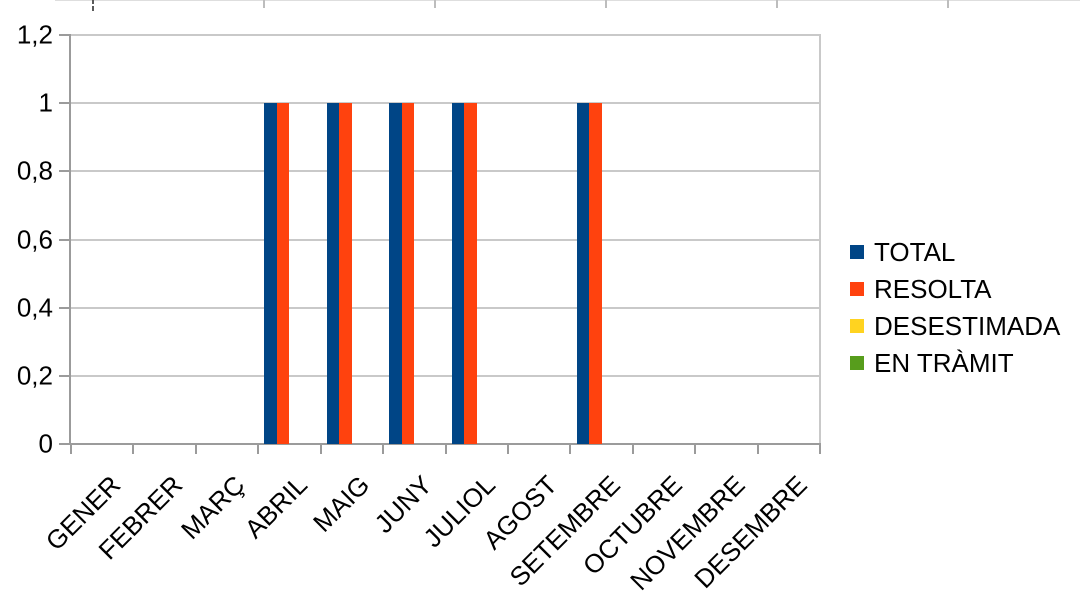 The height and width of the screenshot is (599, 1080). What do you see at coordinates (34, 238) in the screenshot?
I see `y-axis-label-0-6: 0,6` at bounding box center [34, 238].